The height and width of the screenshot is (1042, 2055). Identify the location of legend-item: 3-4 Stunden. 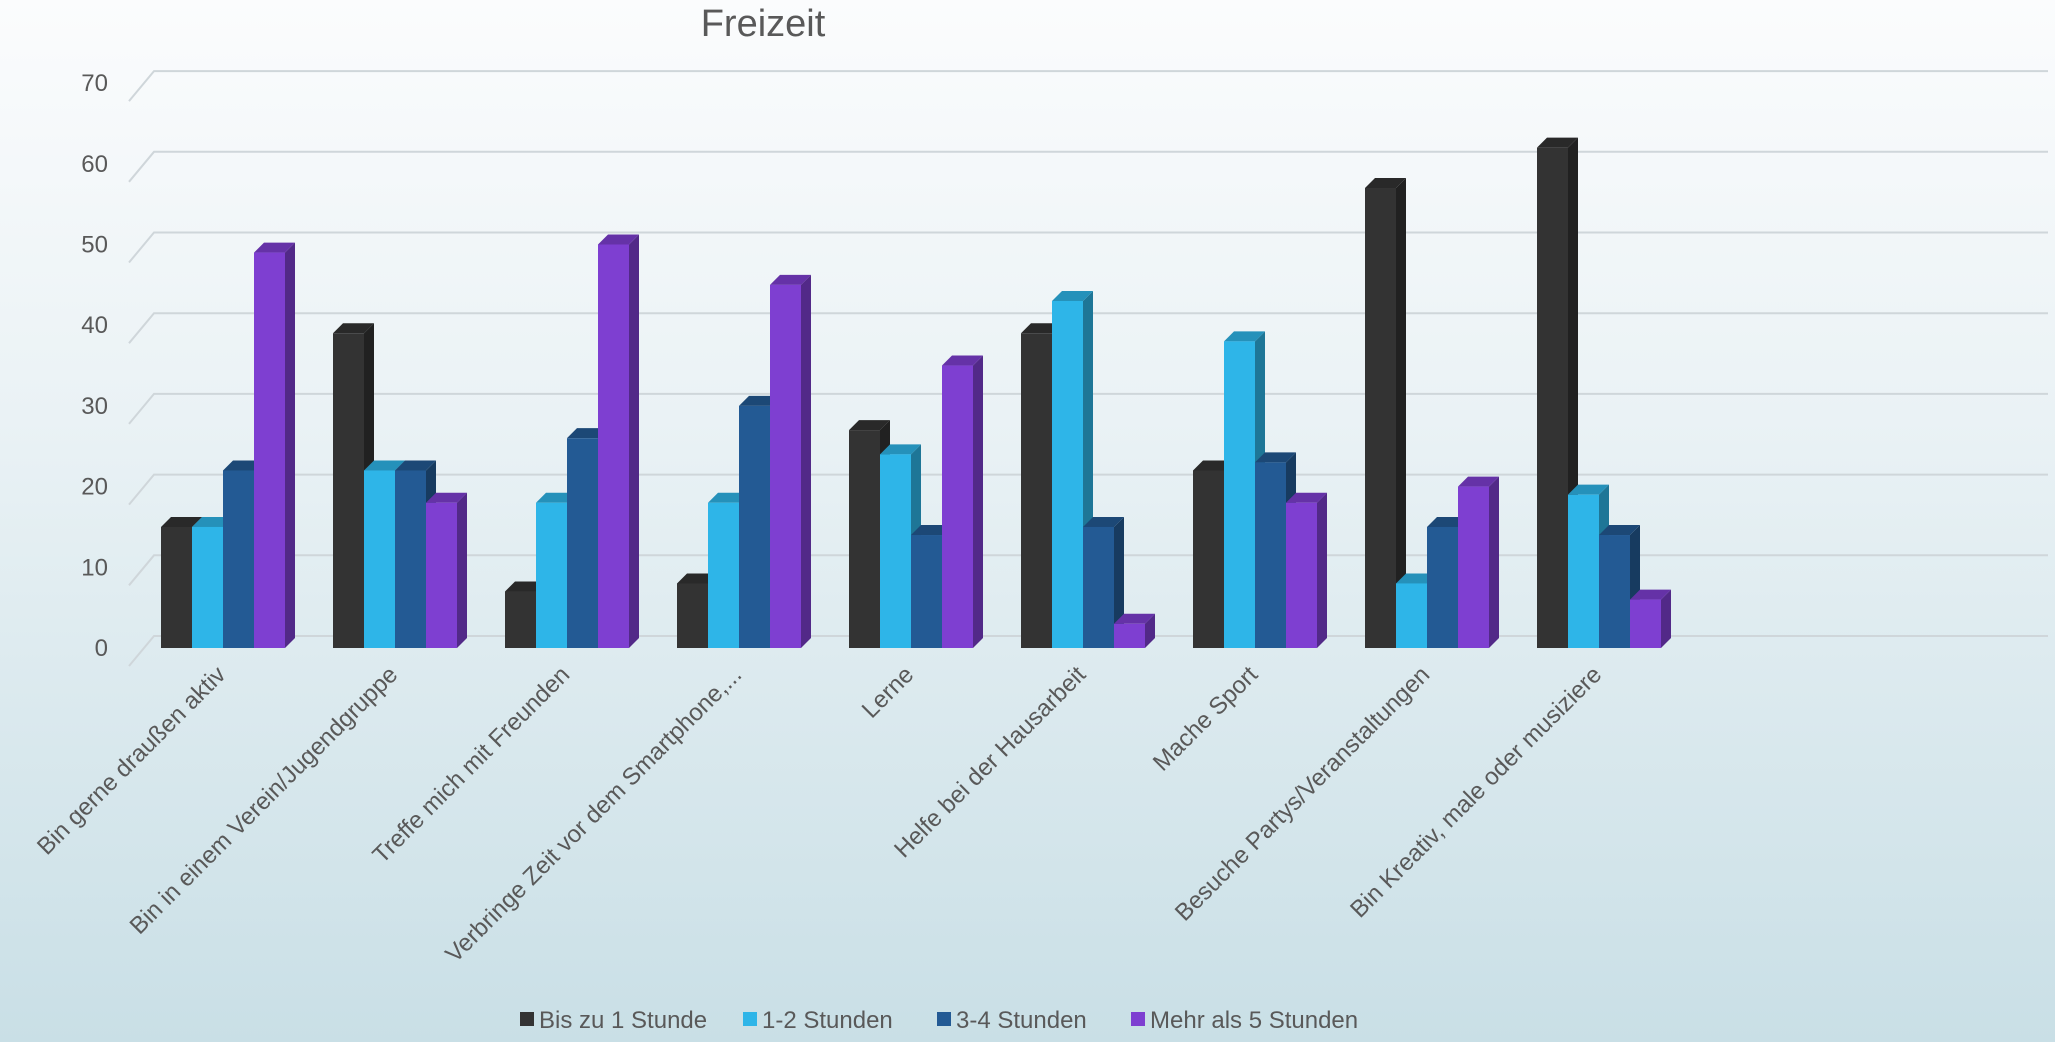
(1012, 1020).